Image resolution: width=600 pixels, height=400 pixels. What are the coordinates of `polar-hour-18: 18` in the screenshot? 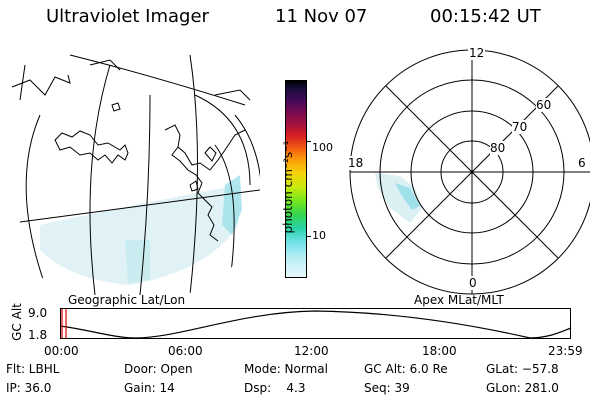 It's located at (356, 163).